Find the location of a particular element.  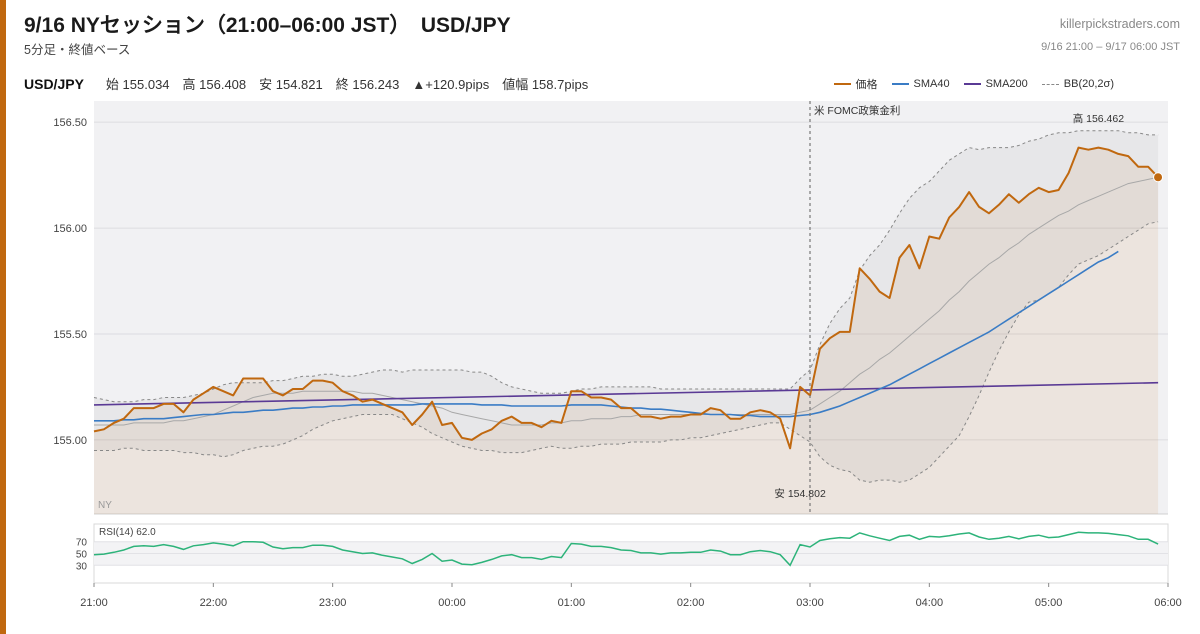

x-tick-label: 04:00 is located at coordinates (930, 603).